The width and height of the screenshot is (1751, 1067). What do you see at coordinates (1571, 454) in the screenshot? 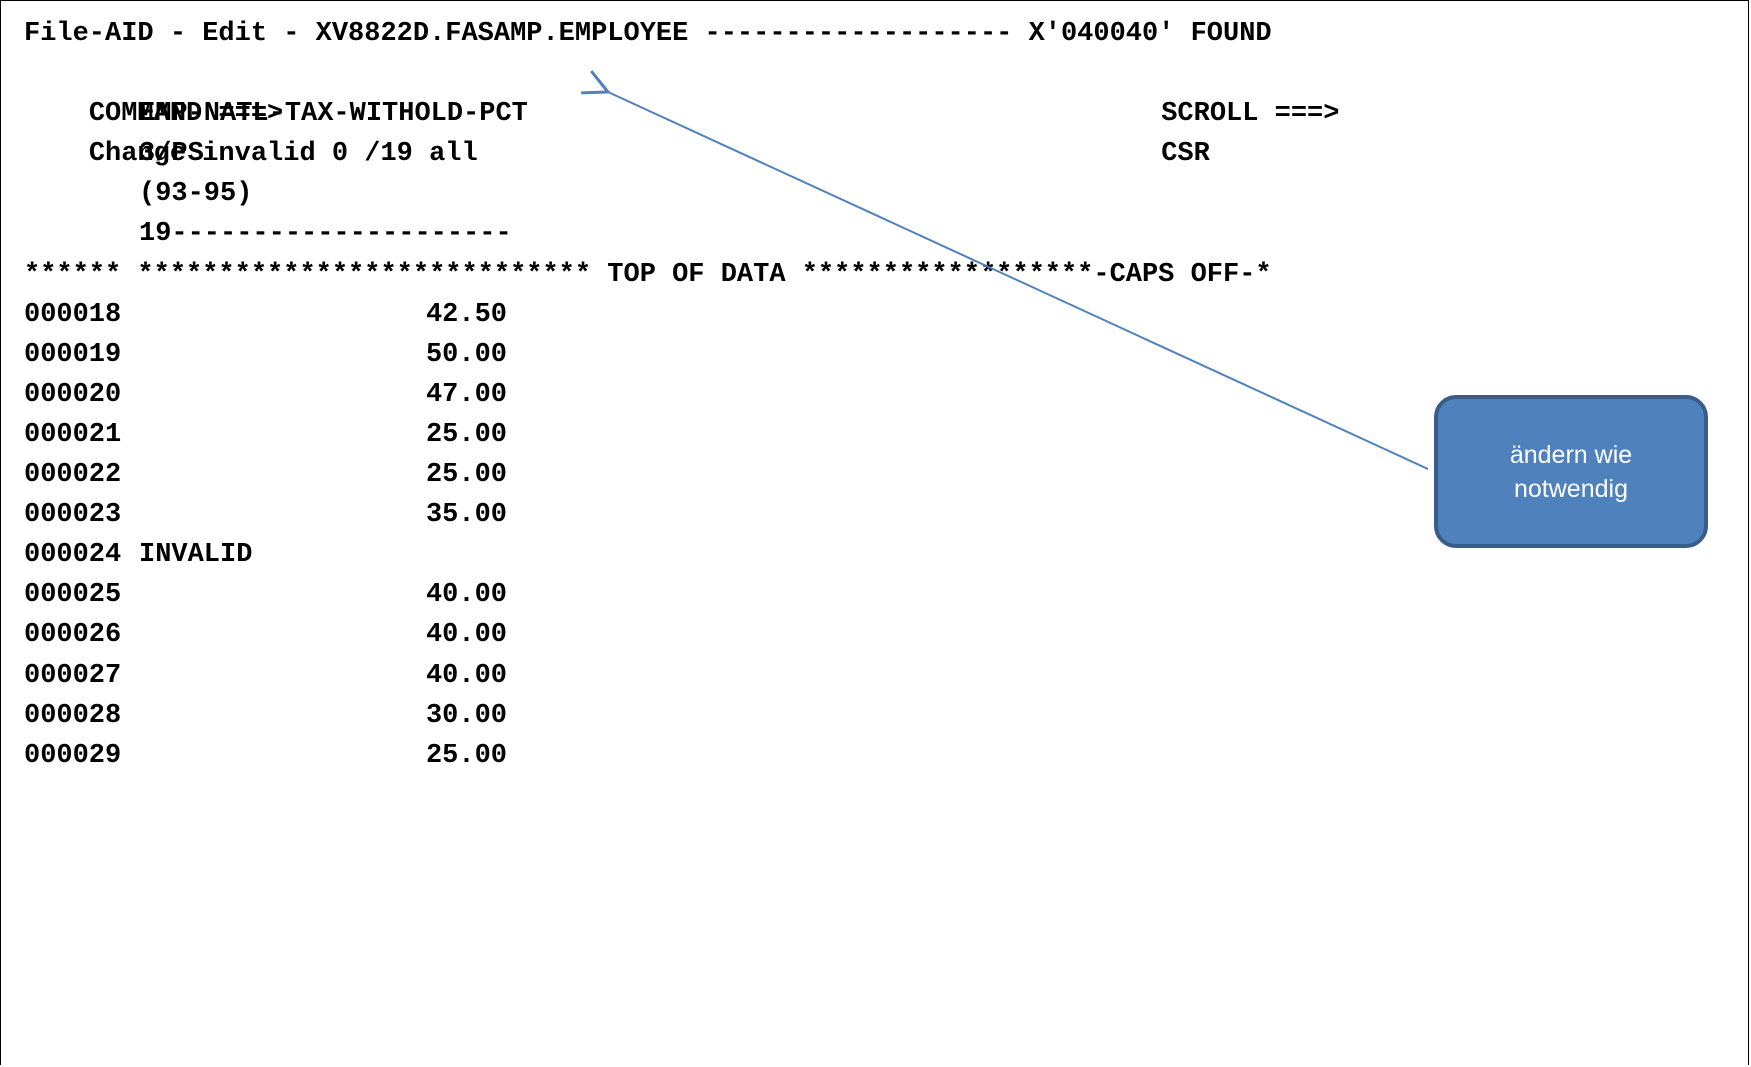
I see `callout-line-1: ändern wie` at bounding box center [1571, 454].